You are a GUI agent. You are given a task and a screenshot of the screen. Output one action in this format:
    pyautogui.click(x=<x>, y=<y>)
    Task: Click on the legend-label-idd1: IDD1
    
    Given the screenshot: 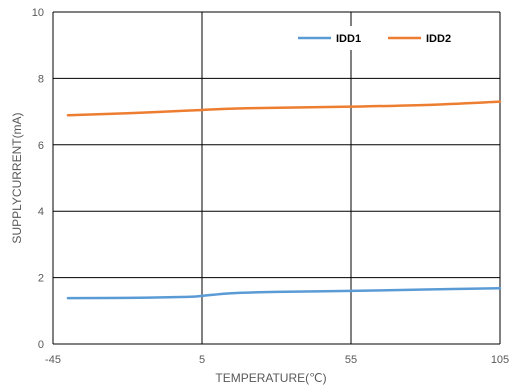 What is the action you would take?
    pyautogui.click(x=348, y=39)
    